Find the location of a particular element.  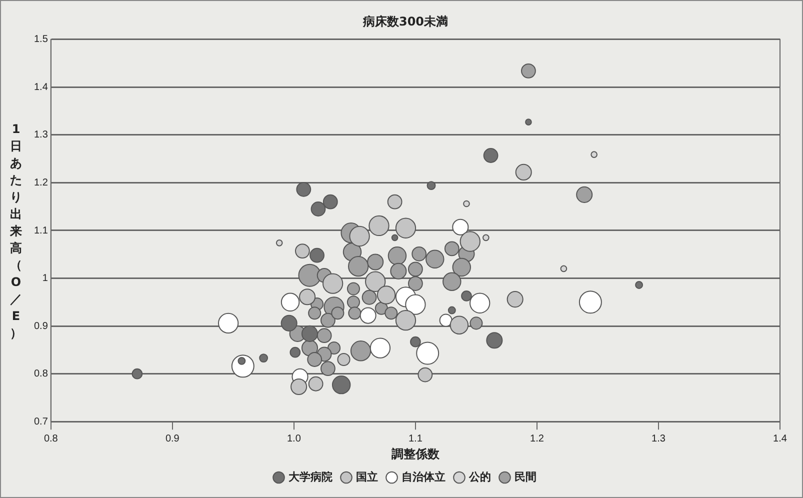

x-tick-label: 0.9 is located at coordinates (172, 438).